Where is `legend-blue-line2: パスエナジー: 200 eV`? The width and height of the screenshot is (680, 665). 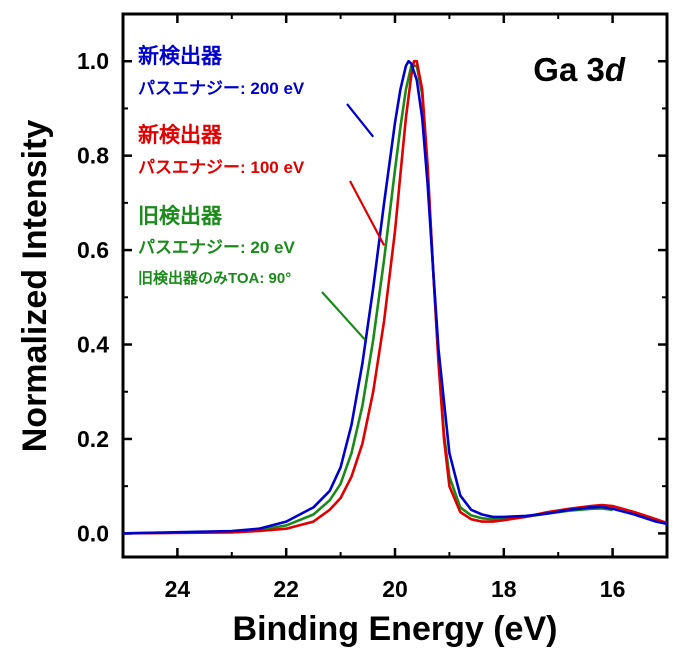
legend-blue-line2: パスエナジー: 200 eV is located at coordinates (221, 88).